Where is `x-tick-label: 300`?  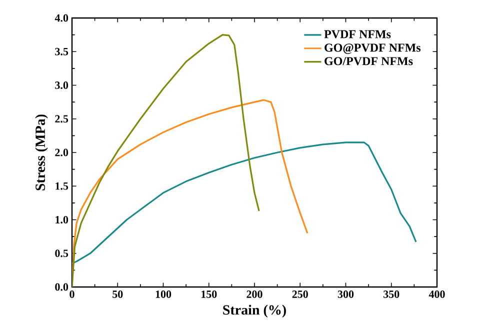 x-tick-label: 300 is located at coordinates (346, 294).